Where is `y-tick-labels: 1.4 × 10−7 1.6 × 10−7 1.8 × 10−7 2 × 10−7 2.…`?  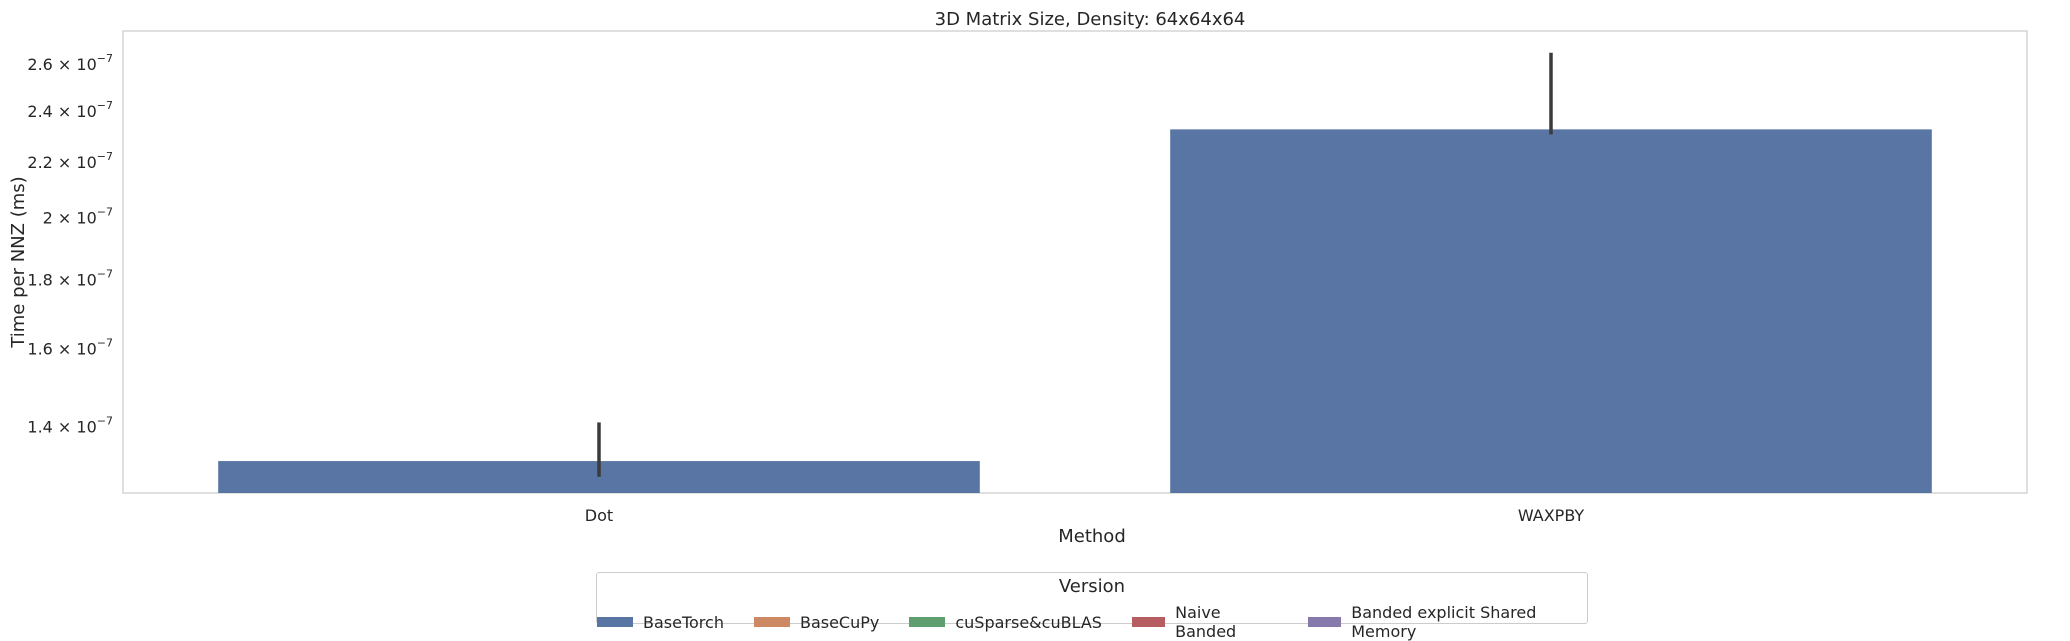 y-tick-labels: 1.4 × 10−7 1.6 × 10−7 1.8 × 10−7 2 × 10−7 2.… is located at coordinates (70, 244).